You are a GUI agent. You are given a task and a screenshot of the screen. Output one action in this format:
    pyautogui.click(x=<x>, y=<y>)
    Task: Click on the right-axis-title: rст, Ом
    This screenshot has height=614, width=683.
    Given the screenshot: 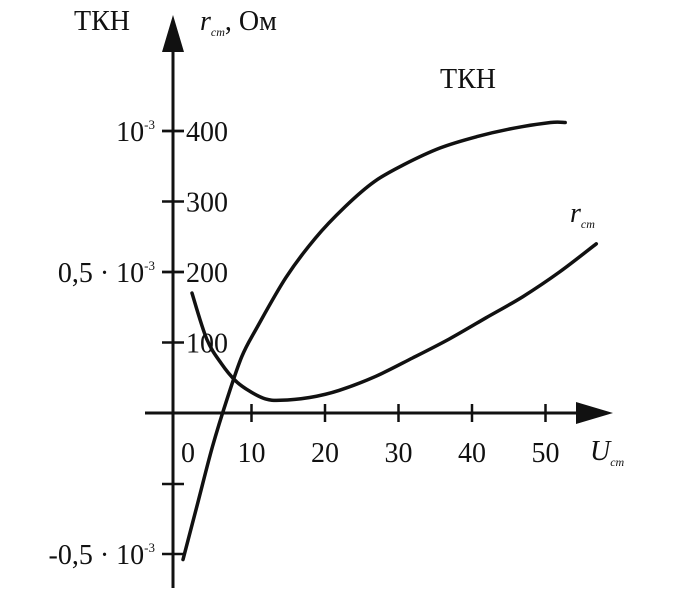 What is the action you would take?
    pyautogui.click(x=238, y=22)
    